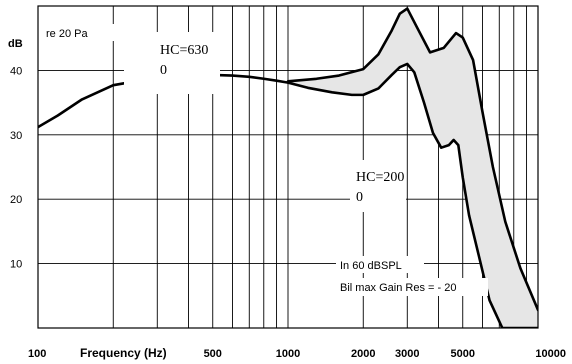  Describe the element at coordinates (15, 44) in the screenshot. I see `y-axis-label: dB` at that location.